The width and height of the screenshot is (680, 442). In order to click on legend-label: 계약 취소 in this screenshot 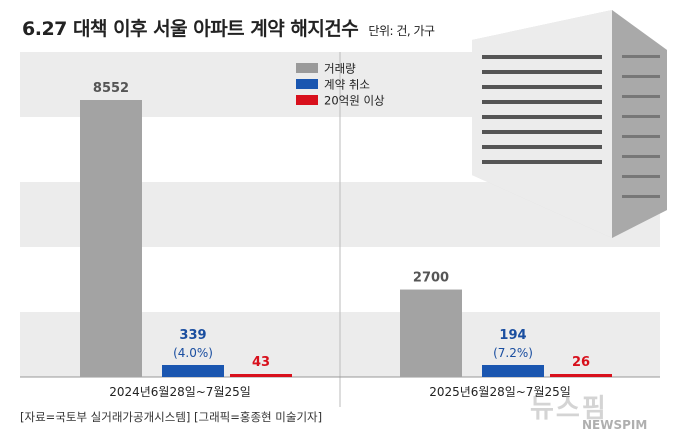, I will do `click(347, 85)`.